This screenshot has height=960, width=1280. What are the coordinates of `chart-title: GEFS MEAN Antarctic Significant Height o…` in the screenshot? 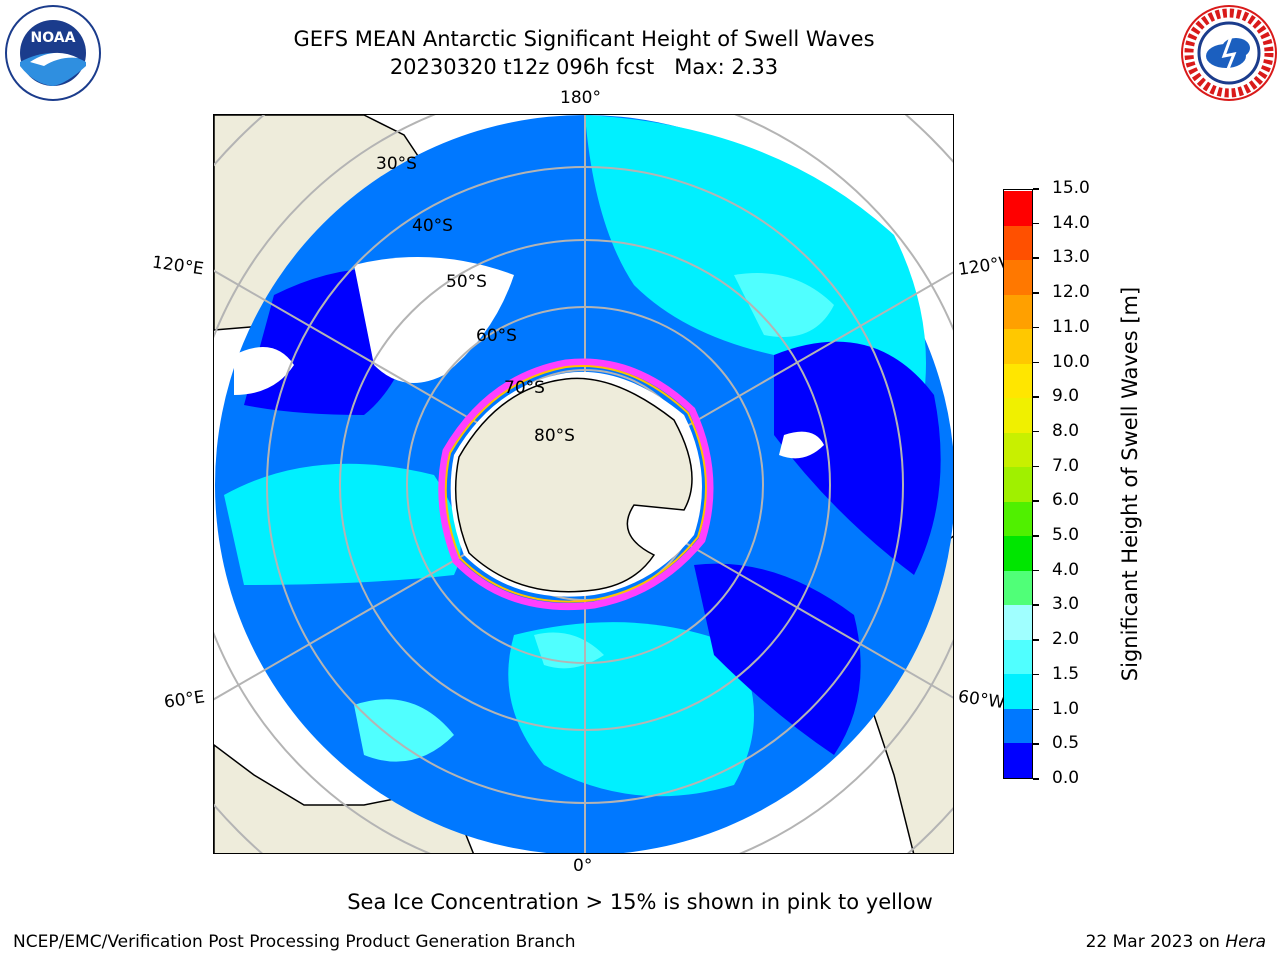 It's located at (584, 39).